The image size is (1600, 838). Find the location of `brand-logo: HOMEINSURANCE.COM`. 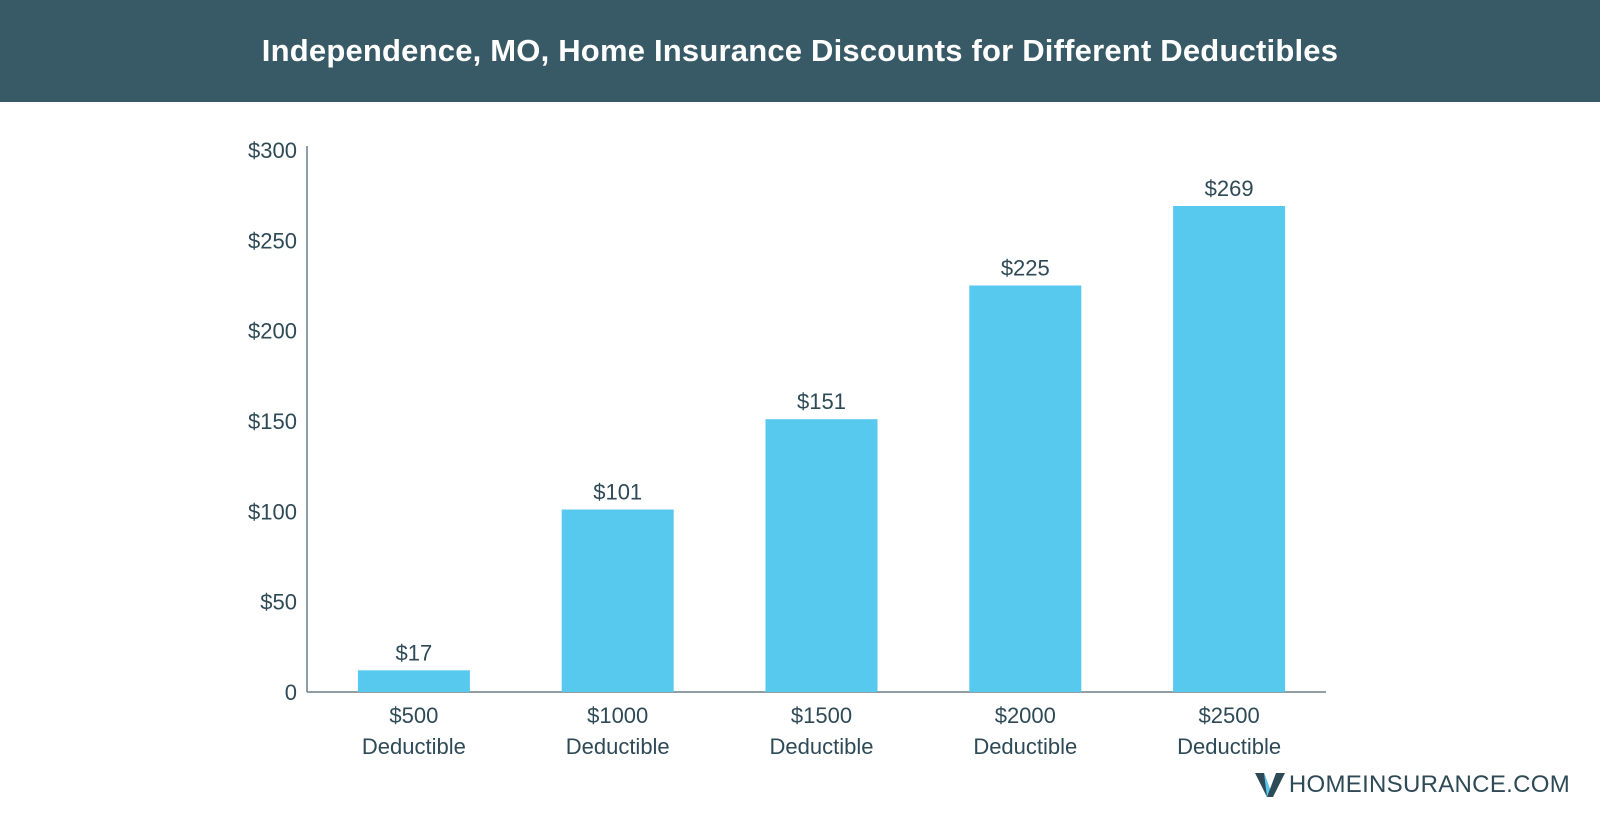

brand-logo: HOMEINSURANCE.COM is located at coordinates (1412, 785).